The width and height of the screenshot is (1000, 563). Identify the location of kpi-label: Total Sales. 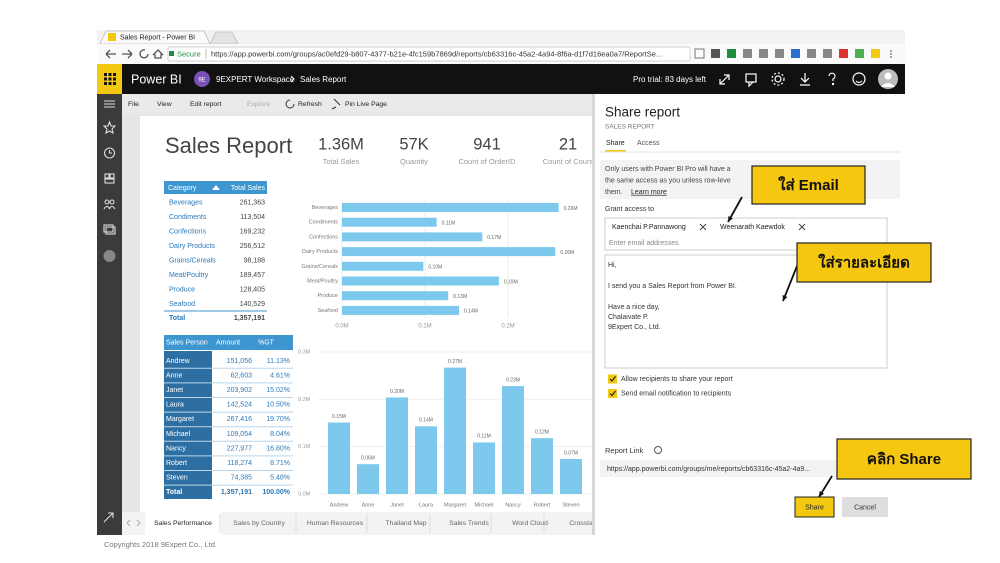
(341, 161).